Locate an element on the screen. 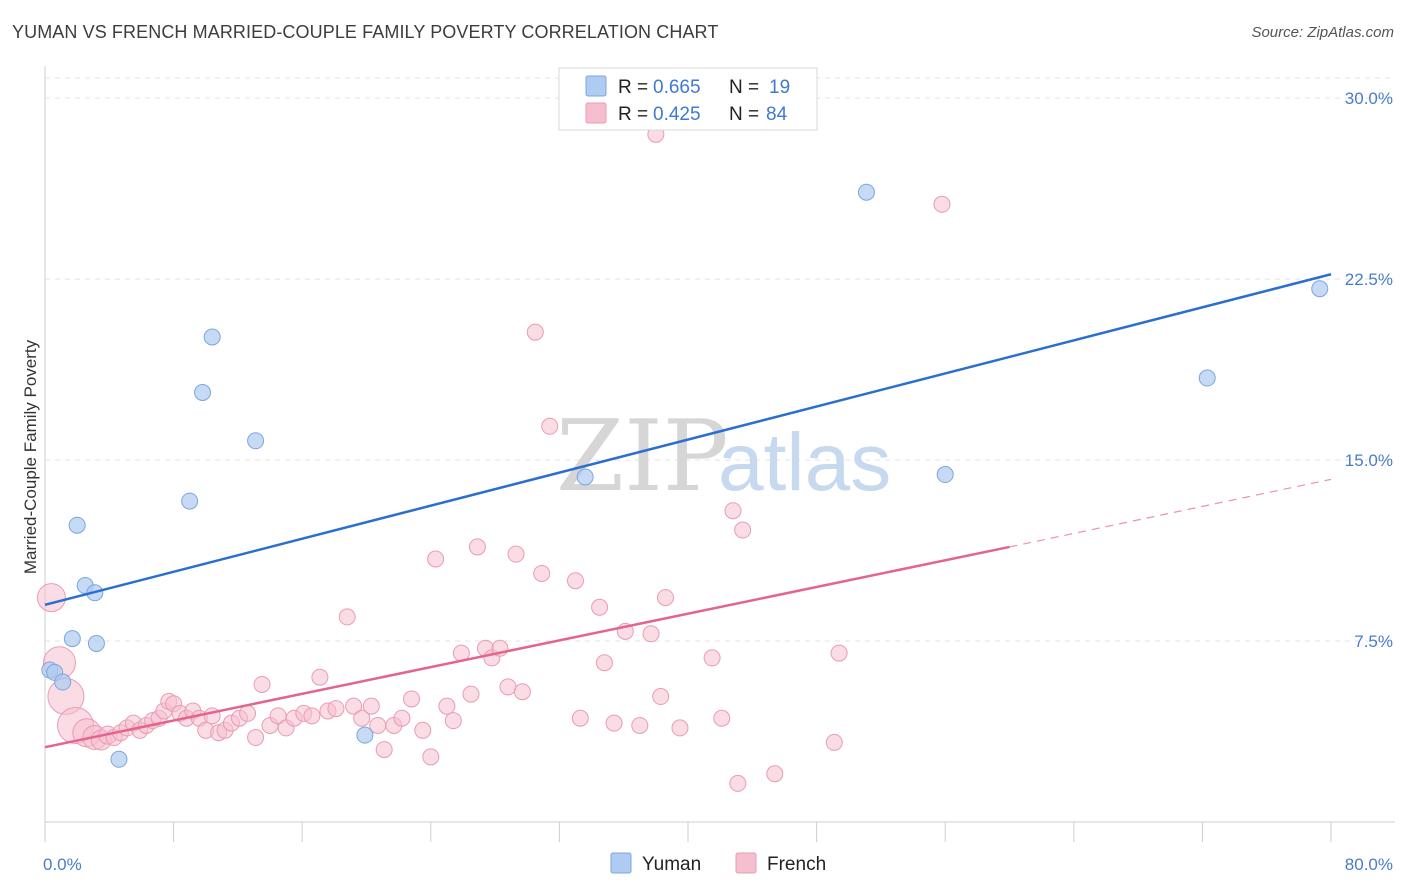 The width and height of the screenshot is (1406, 892). legend-r-label-french: R = is located at coordinates (633, 114).